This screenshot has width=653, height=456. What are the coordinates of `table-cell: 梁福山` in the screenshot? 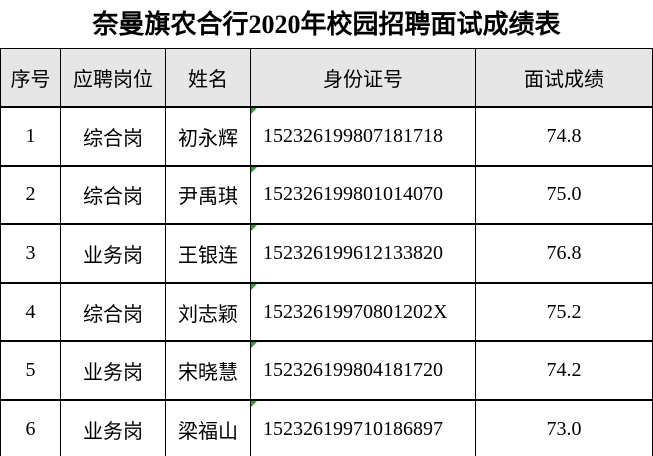 It's located at (208, 428).